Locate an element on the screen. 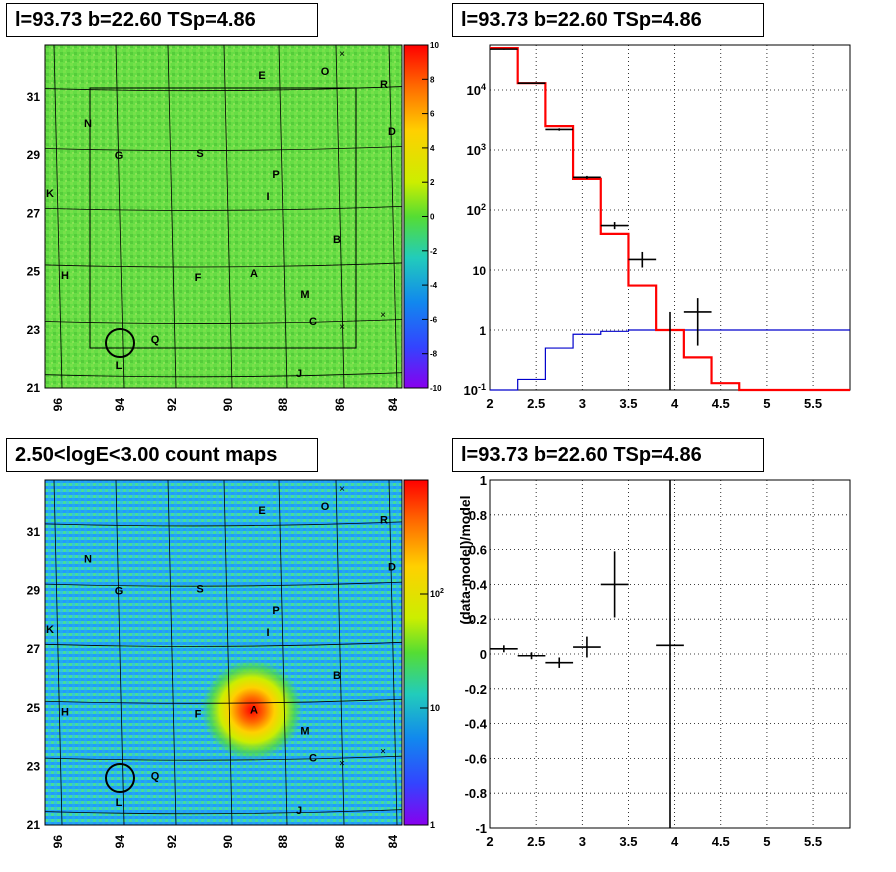  y-tick-label: 10³ is located at coordinates (476, 150).